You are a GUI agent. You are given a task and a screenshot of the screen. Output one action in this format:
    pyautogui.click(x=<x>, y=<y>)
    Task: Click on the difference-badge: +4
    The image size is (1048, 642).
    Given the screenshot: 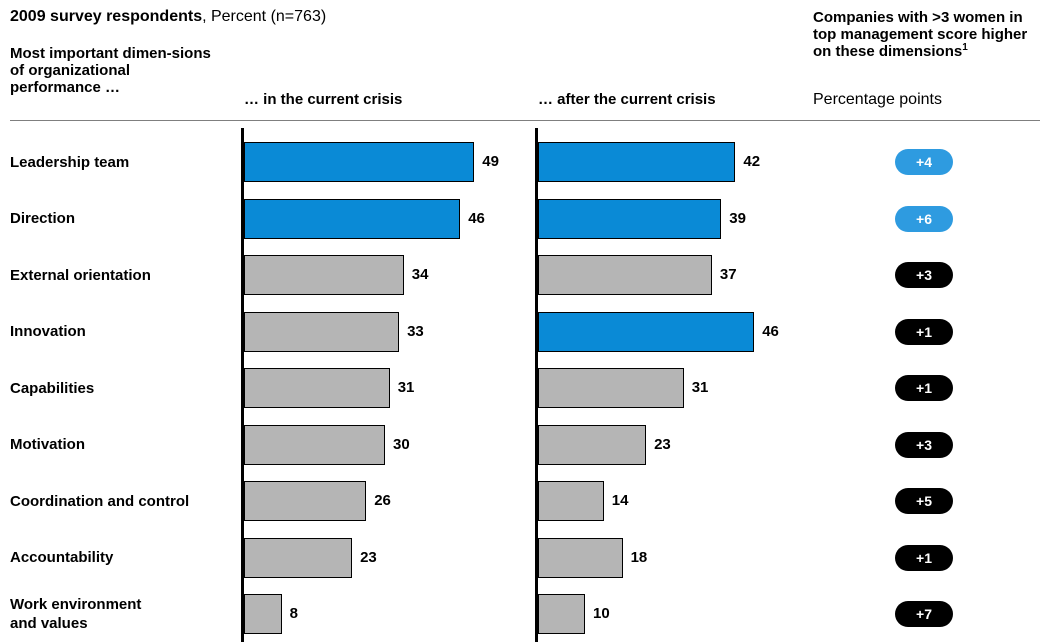 What is the action you would take?
    pyautogui.click(x=924, y=162)
    